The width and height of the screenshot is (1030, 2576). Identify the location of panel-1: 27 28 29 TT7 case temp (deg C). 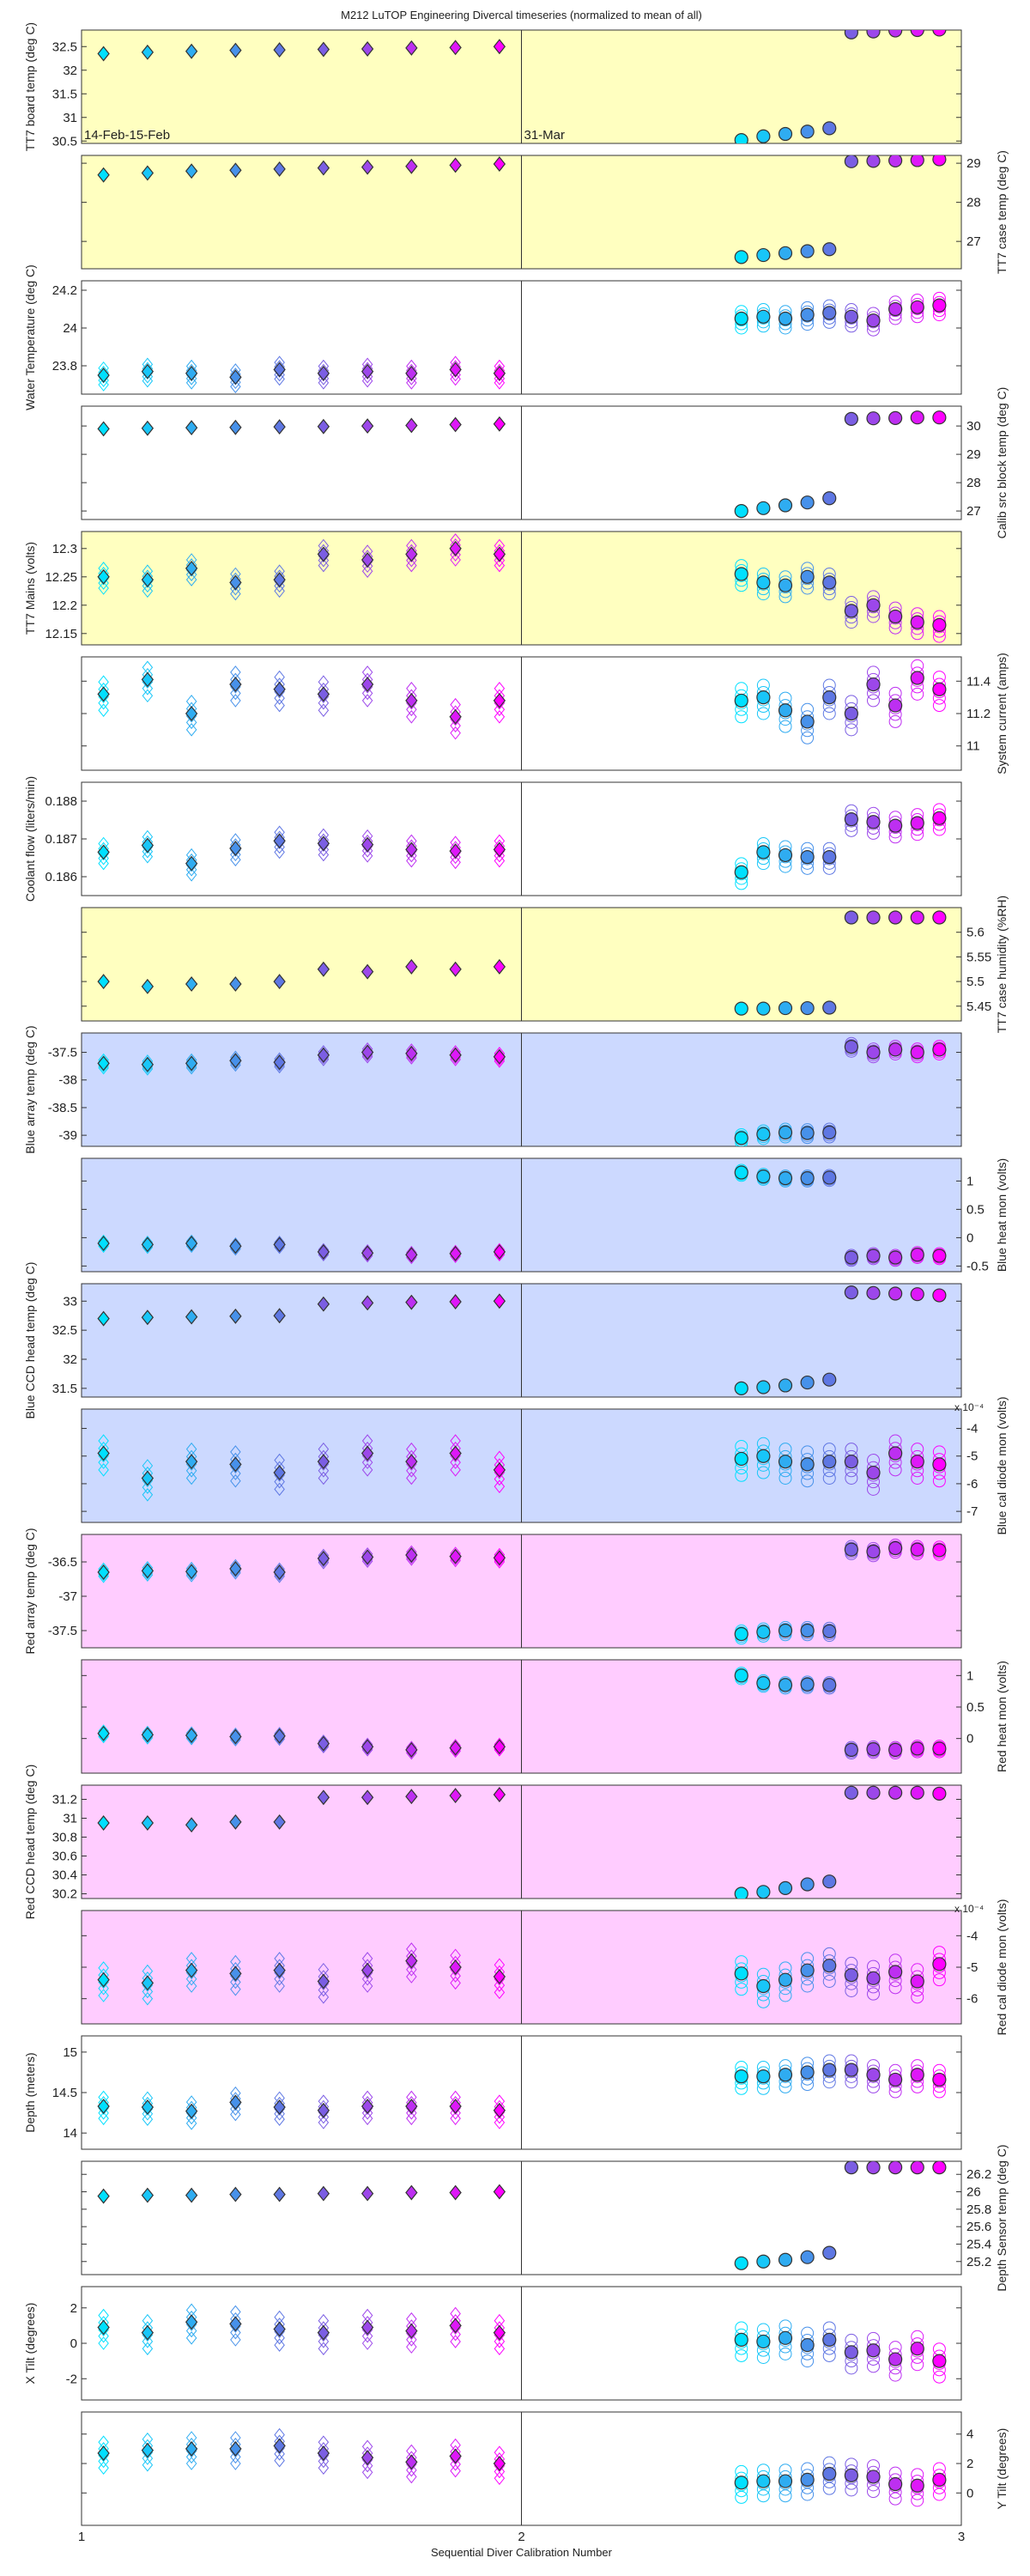
(545, 212).